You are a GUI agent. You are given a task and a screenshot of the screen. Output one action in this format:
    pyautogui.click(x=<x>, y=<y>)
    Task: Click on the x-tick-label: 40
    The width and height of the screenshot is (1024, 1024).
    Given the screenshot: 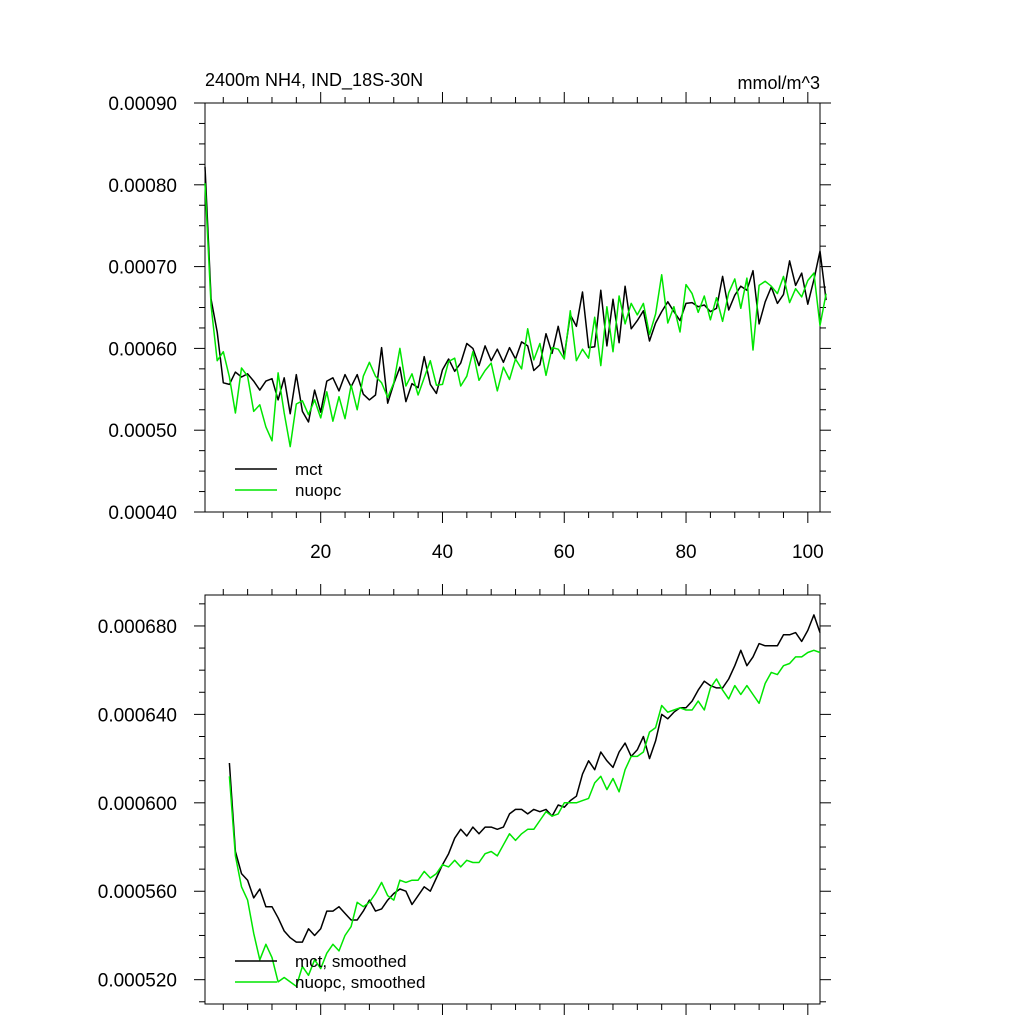 What is the action you would take?
    pyautogui.click(x=442, y=552)
    